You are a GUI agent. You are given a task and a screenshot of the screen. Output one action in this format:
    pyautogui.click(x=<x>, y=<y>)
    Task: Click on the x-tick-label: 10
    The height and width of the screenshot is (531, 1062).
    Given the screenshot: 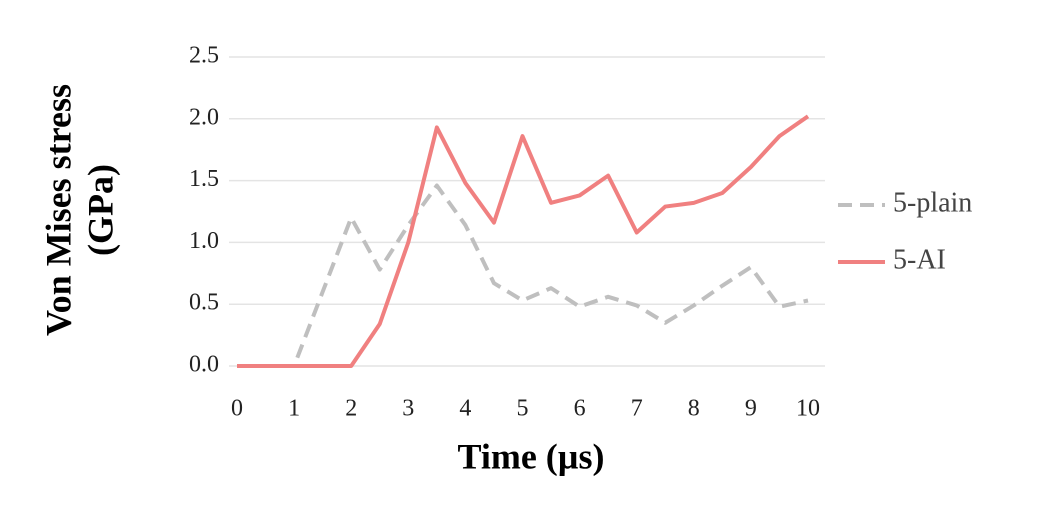 What is the action you would take?
    pyautogui.click(x=808, y=409)
    